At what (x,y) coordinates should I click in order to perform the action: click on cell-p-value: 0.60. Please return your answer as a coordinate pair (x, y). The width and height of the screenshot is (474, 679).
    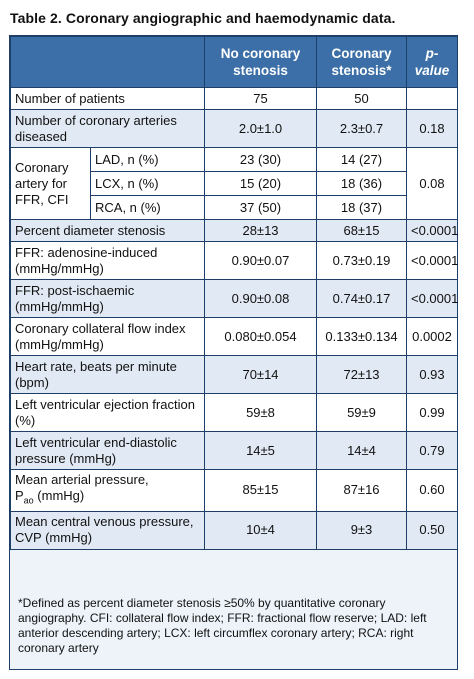
    Looking at the image, I should click on (432, 490).